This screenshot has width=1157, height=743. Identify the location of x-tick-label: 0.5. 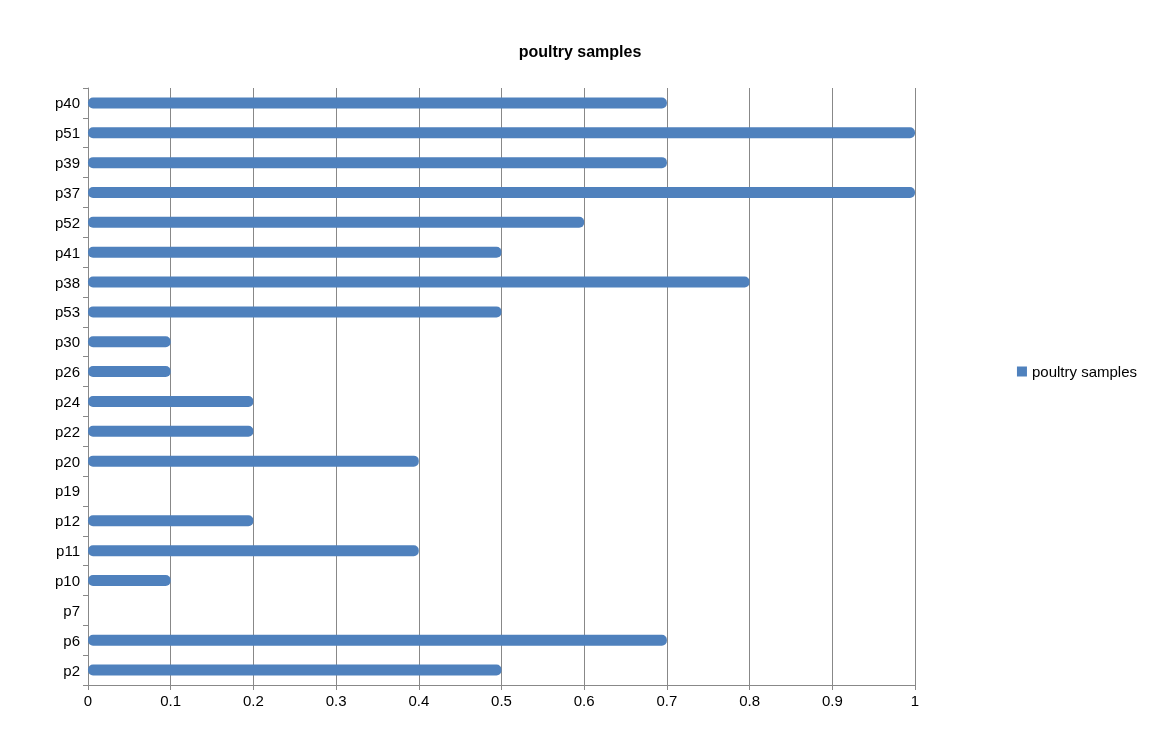
(501, 700).